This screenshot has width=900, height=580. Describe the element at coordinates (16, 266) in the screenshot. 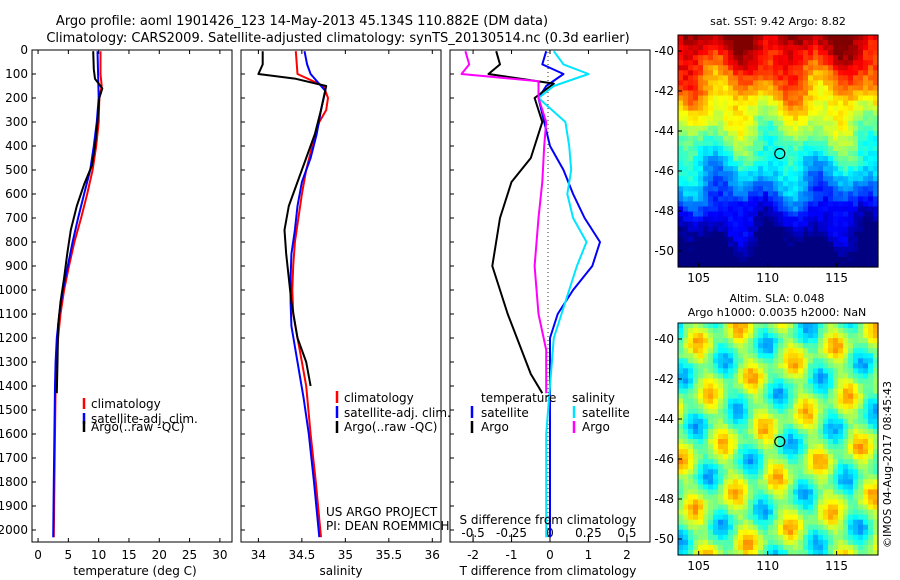

I see `y-tick-label: 900` at that location.